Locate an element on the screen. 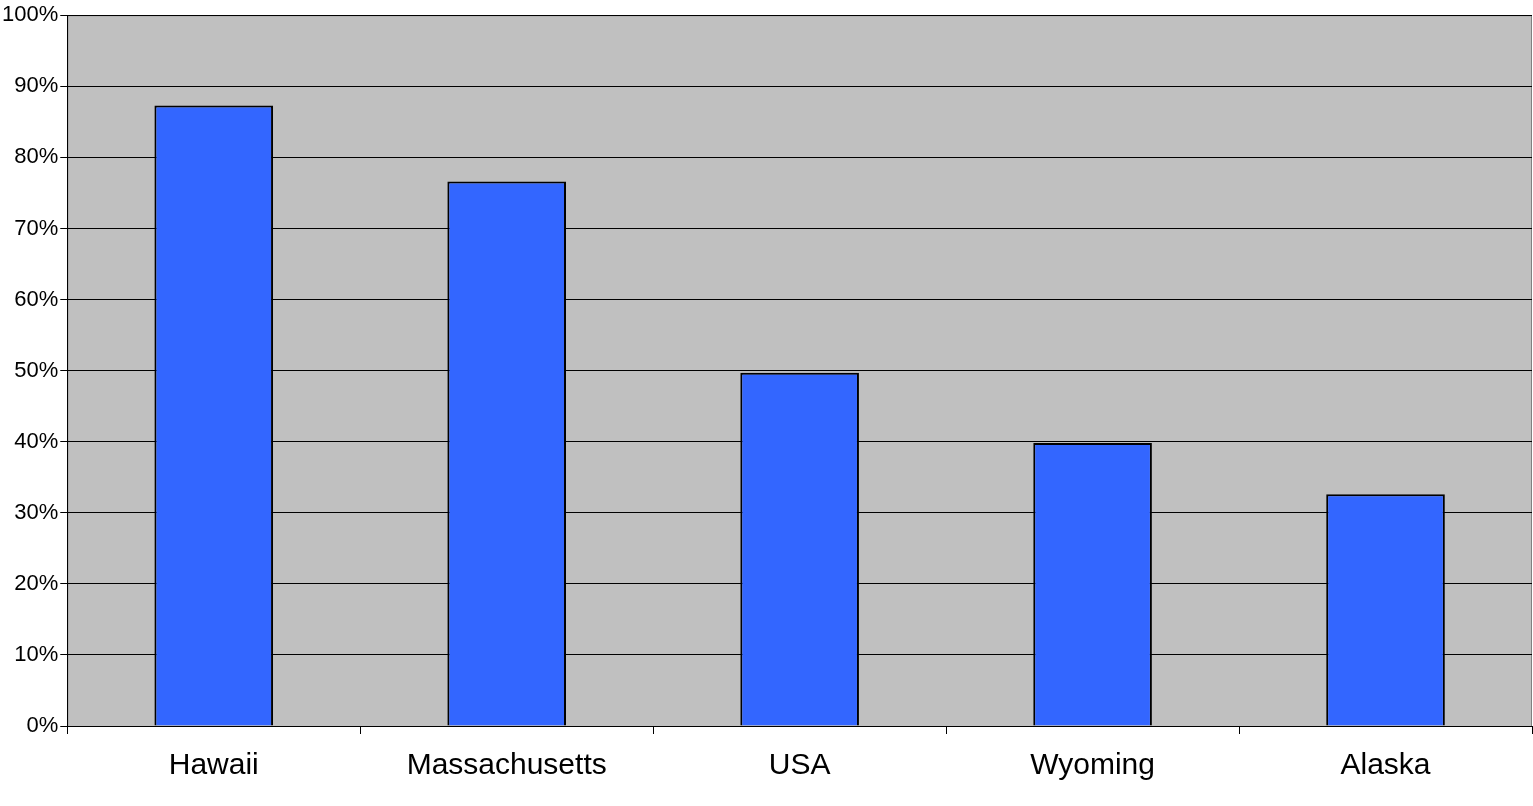 This screenshot has width=1533, height=806. y-tick-label: 90% is located at coordinates (36, 85).